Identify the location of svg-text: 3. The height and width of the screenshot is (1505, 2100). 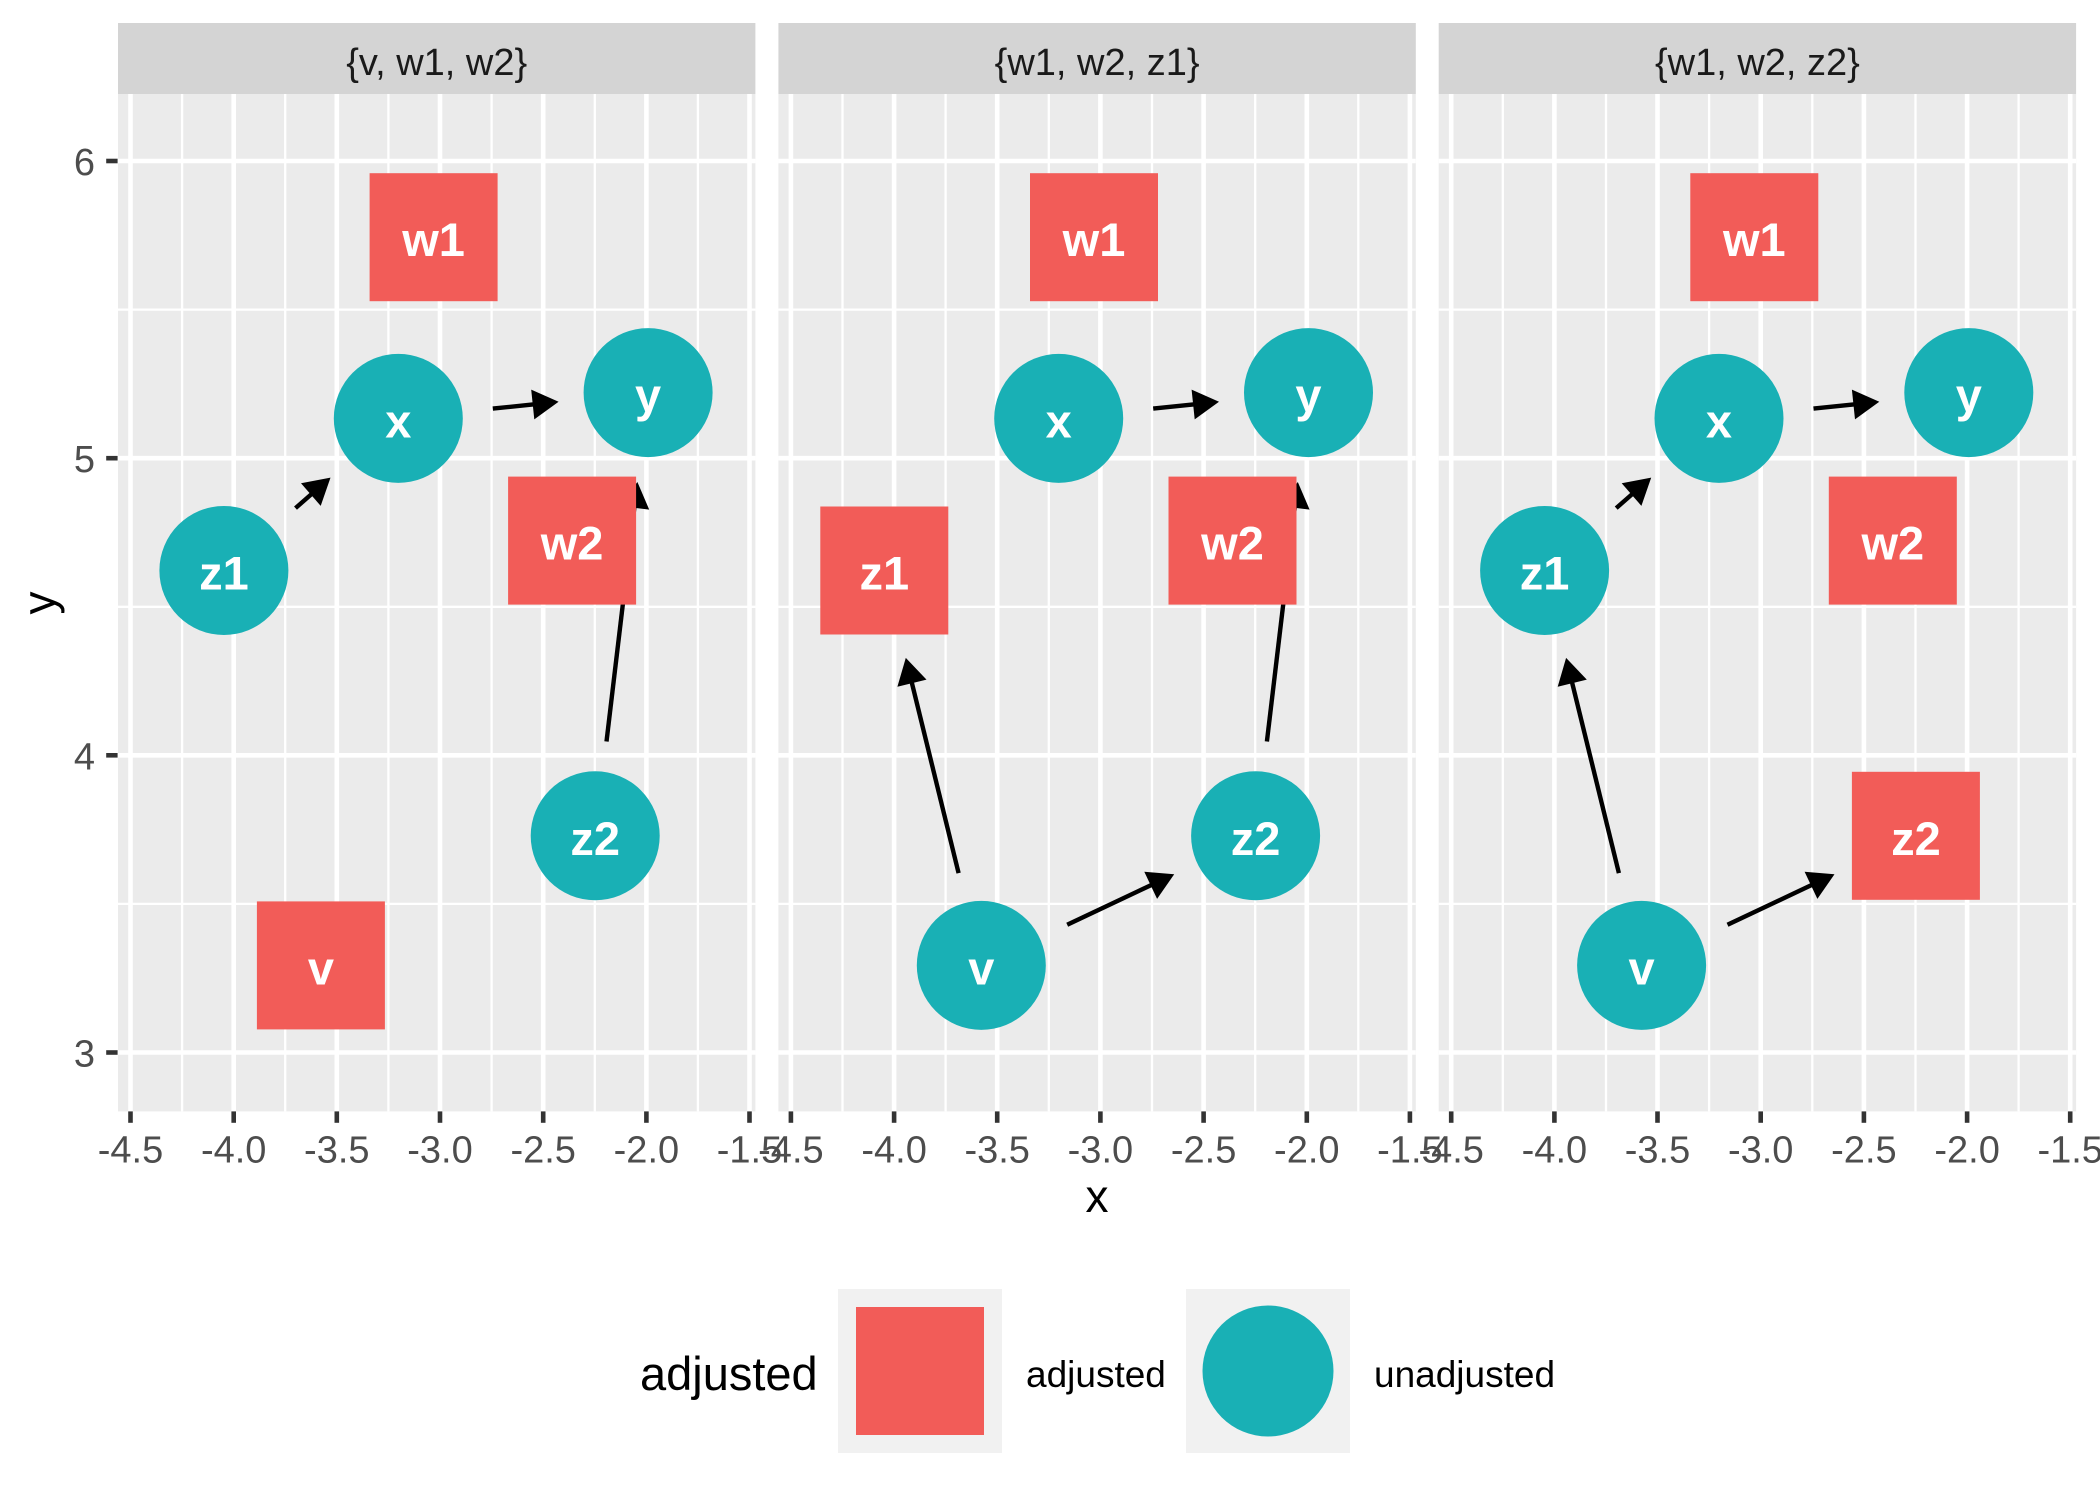
(84, 1055).